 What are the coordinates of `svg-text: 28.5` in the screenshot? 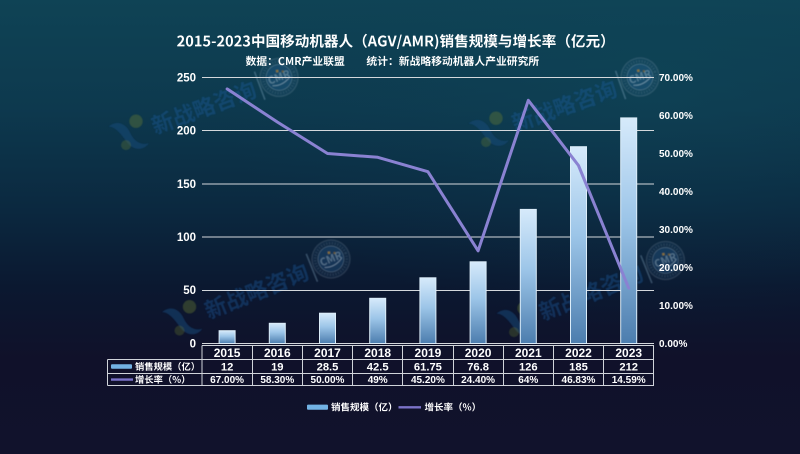 It's located at (328, 368).